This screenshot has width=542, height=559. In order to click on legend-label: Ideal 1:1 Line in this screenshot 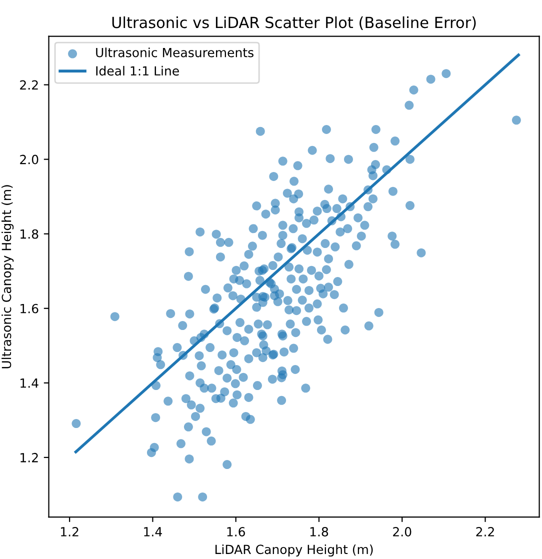, I will do `click(137, 71)`.